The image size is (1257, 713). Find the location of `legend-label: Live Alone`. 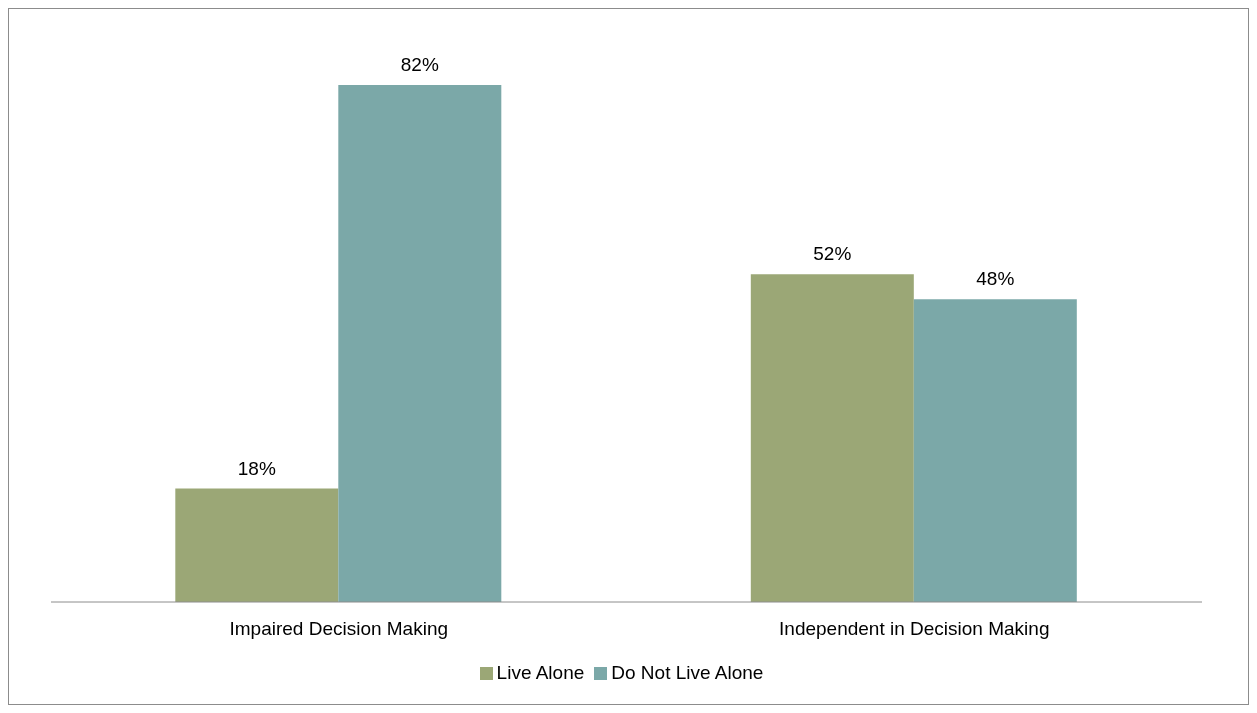

legend-label: Live Alone is located at coordinates (540, 672).